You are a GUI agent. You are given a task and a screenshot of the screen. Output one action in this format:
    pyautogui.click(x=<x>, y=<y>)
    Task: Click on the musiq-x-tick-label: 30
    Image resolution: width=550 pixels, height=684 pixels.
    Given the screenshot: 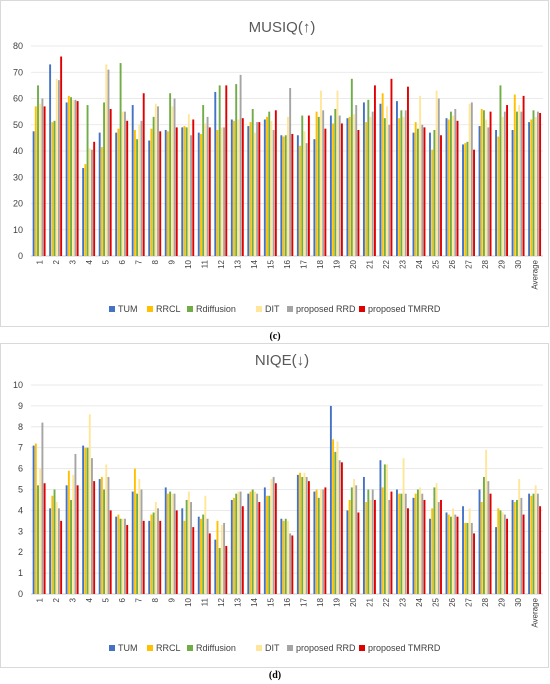 What is the action you would take?
    pyautogui.click(x=518, y=263)
    